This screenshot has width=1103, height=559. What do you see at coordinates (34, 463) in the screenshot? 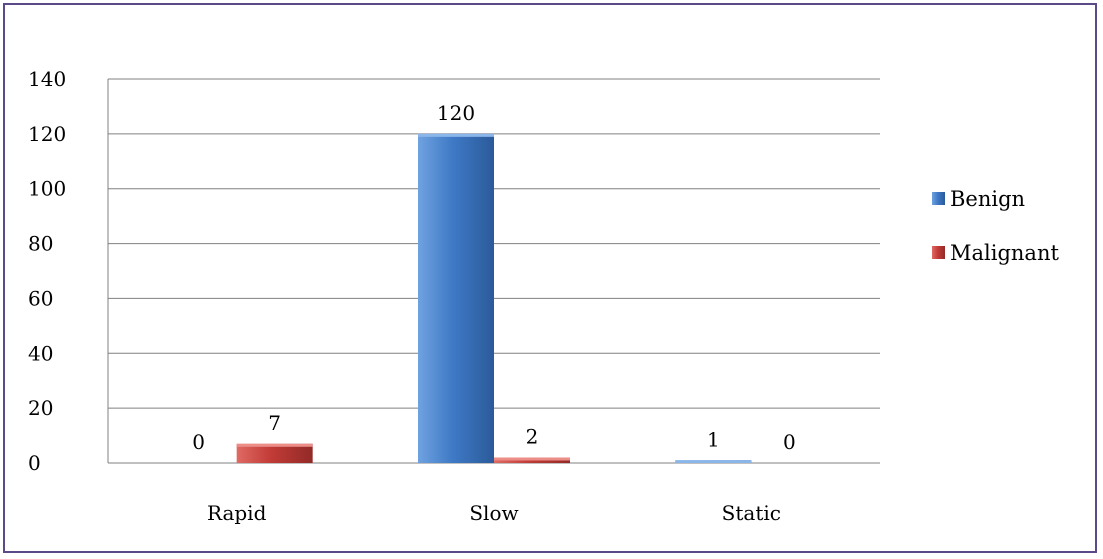
I see `ytick-label: 0` at bounding box center [34, 463].